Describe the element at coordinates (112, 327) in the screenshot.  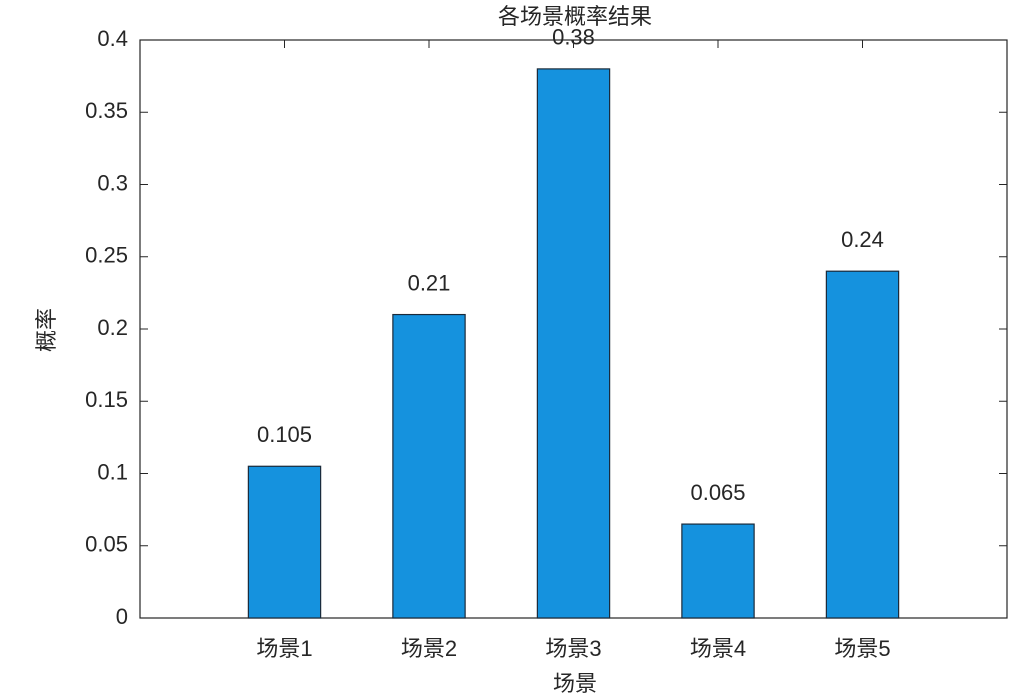
I see `y-tick-label: 0.2` at that location.